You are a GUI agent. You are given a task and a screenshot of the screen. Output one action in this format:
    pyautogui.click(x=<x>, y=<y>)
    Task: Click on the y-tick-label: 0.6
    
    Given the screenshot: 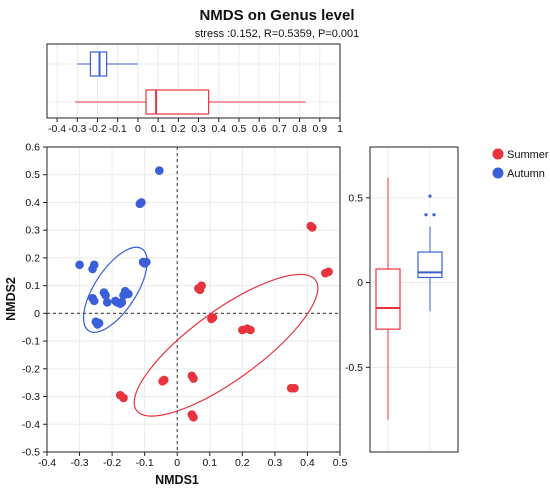 What is the action you would take?
    pyautogui.click(x=32, y=148)
    